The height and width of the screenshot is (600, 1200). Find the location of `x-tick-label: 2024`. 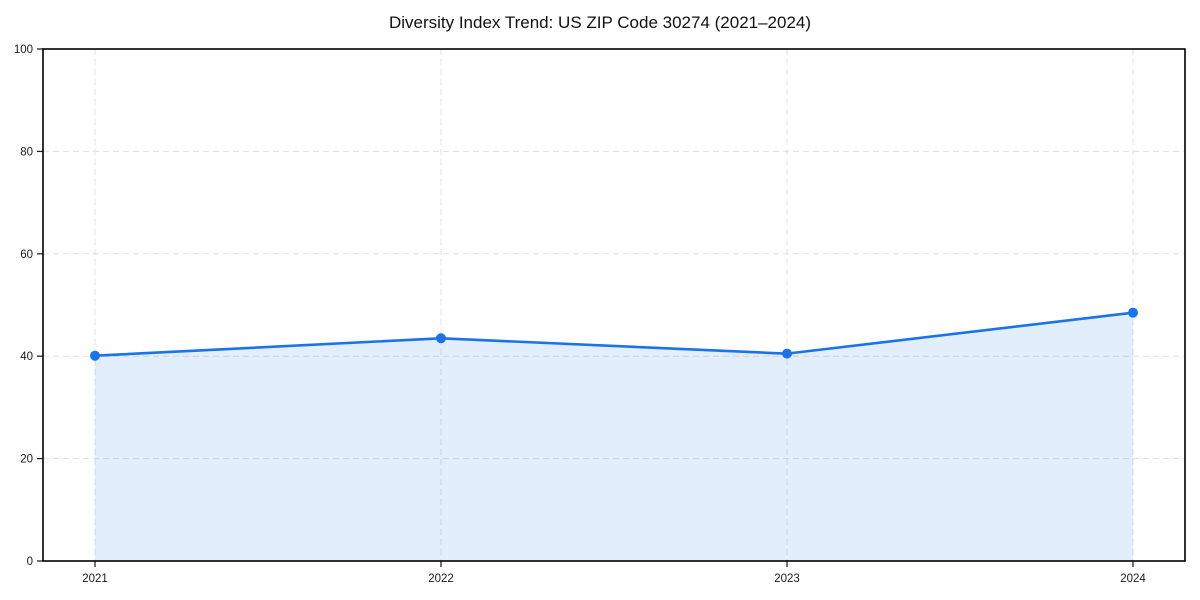

x-tick-label: 2024 is located at coordinates (1133, 579).